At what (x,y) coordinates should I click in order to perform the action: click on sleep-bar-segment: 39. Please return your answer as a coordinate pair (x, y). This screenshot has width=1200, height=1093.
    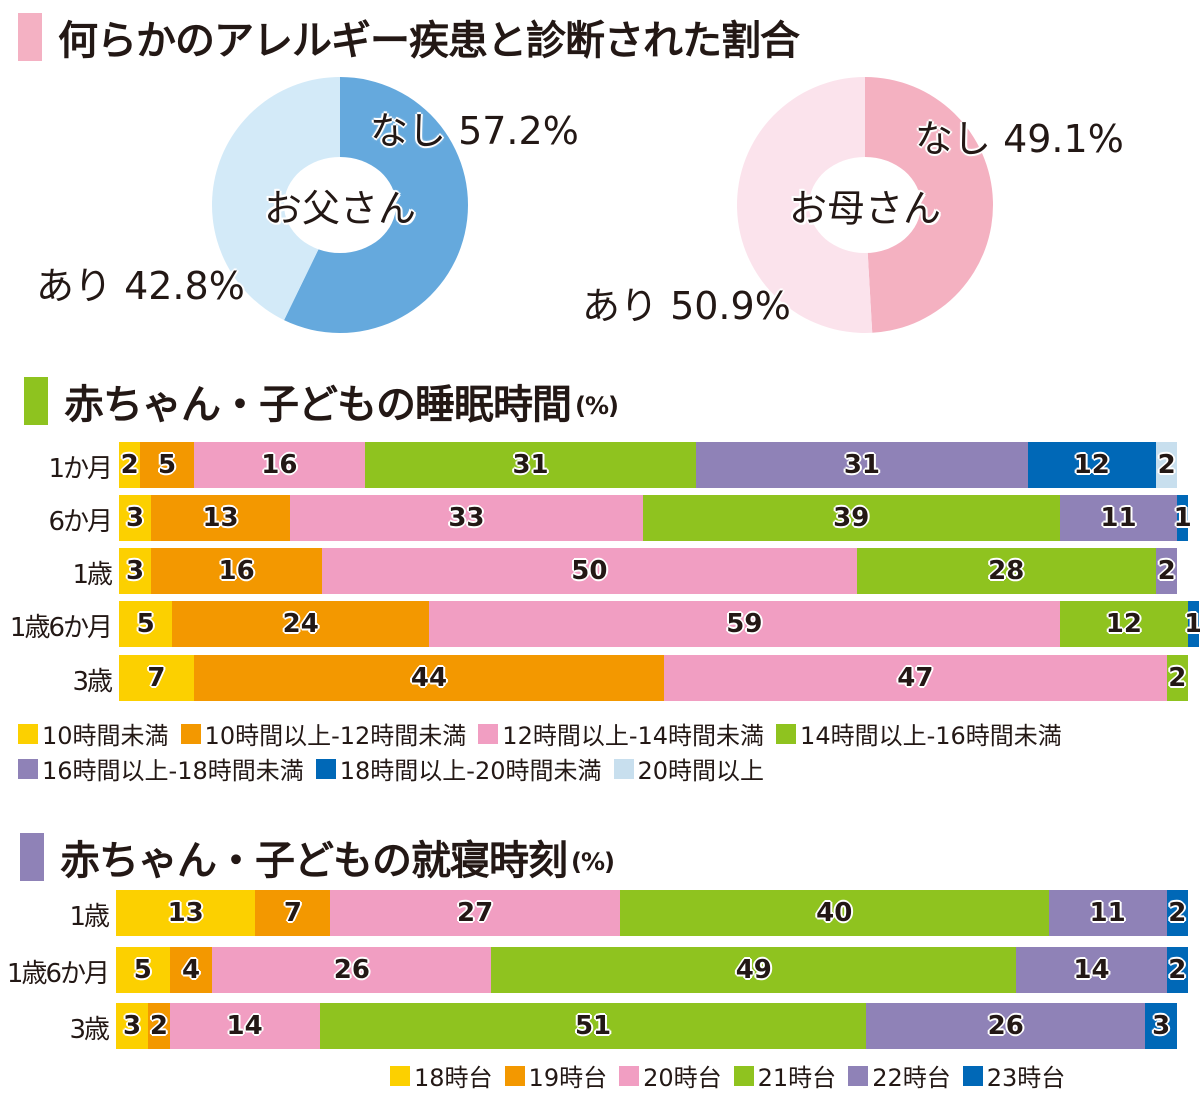
    Looking at the image, I should click on (851, 518).